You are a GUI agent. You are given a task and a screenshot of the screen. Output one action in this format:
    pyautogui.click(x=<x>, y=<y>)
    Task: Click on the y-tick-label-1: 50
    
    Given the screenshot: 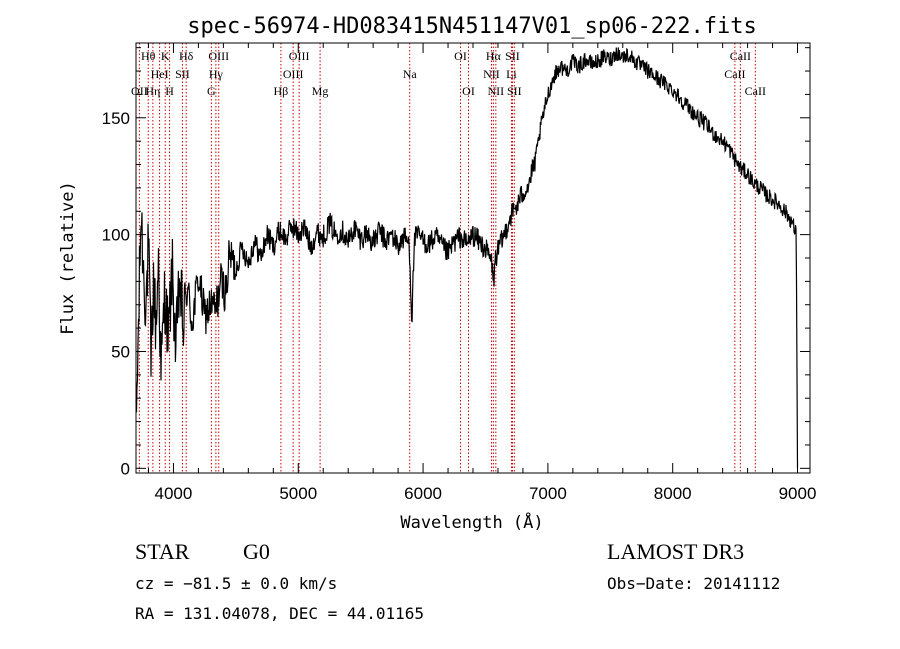 What is the action you would take?
    pyautogui.click(x=120, y=351)
    